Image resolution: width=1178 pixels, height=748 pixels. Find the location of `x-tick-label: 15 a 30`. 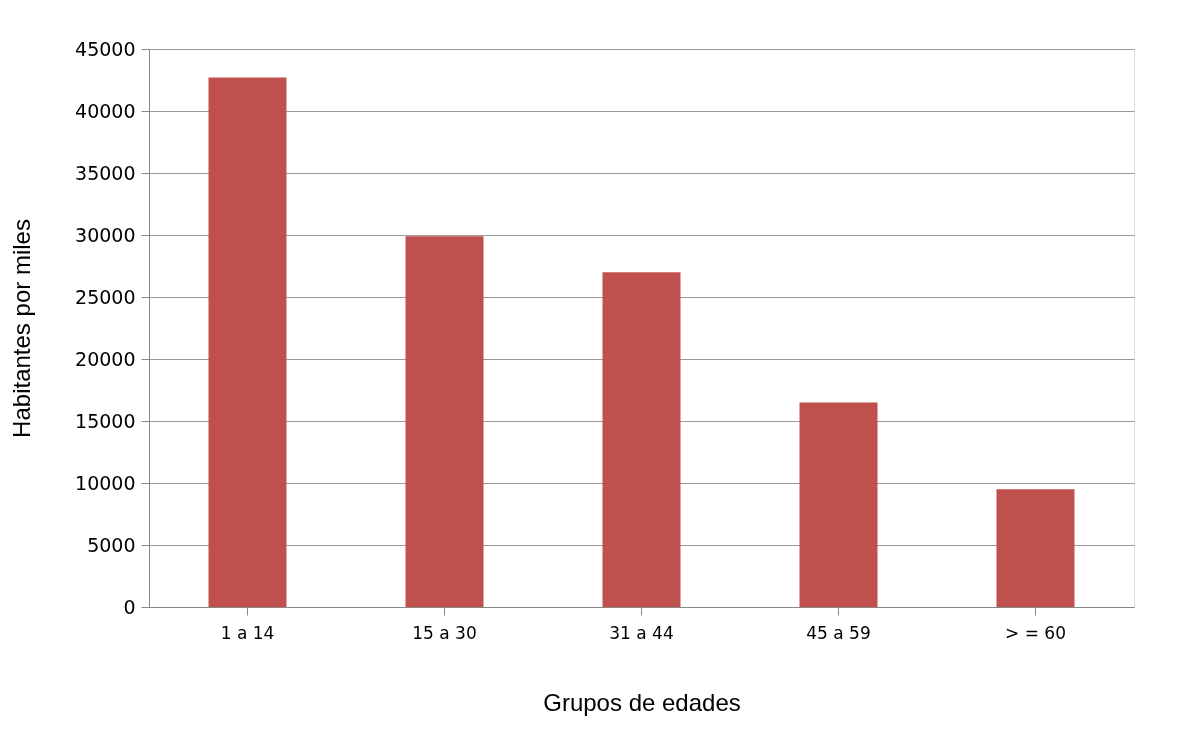

x-tick-label: 15 a 30 is located at coordinates (444, 632).